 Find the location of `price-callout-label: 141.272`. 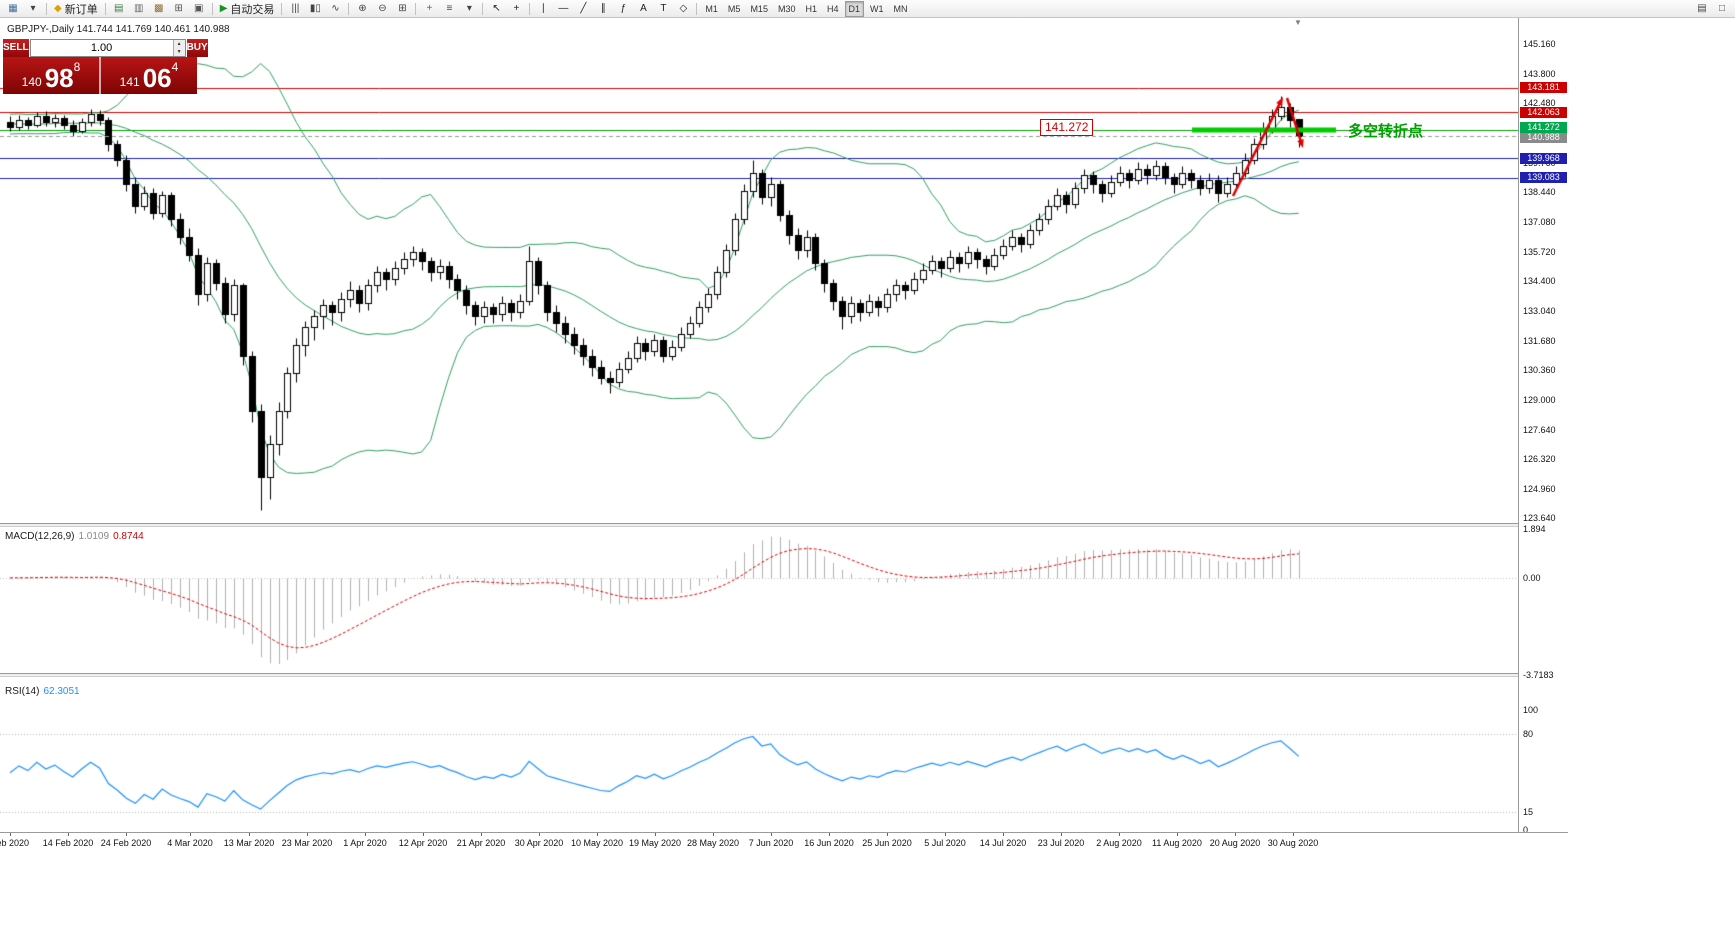

price-callout-label: 141.272 is located at coordinates (1067, 127).